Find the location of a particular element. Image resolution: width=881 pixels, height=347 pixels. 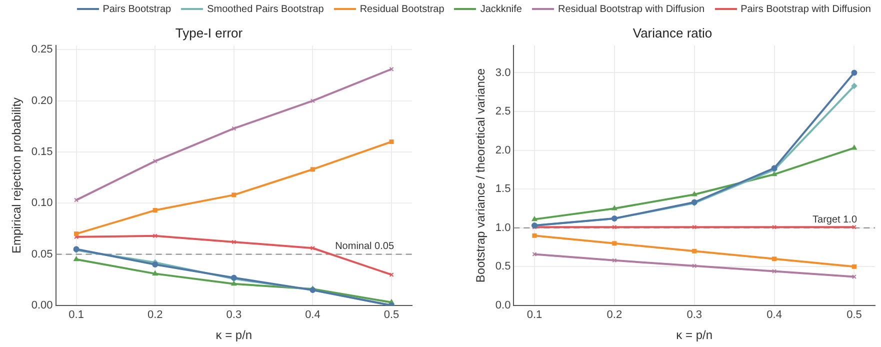

y-tick-label: 1.0 is located at coordinates (503, 228).